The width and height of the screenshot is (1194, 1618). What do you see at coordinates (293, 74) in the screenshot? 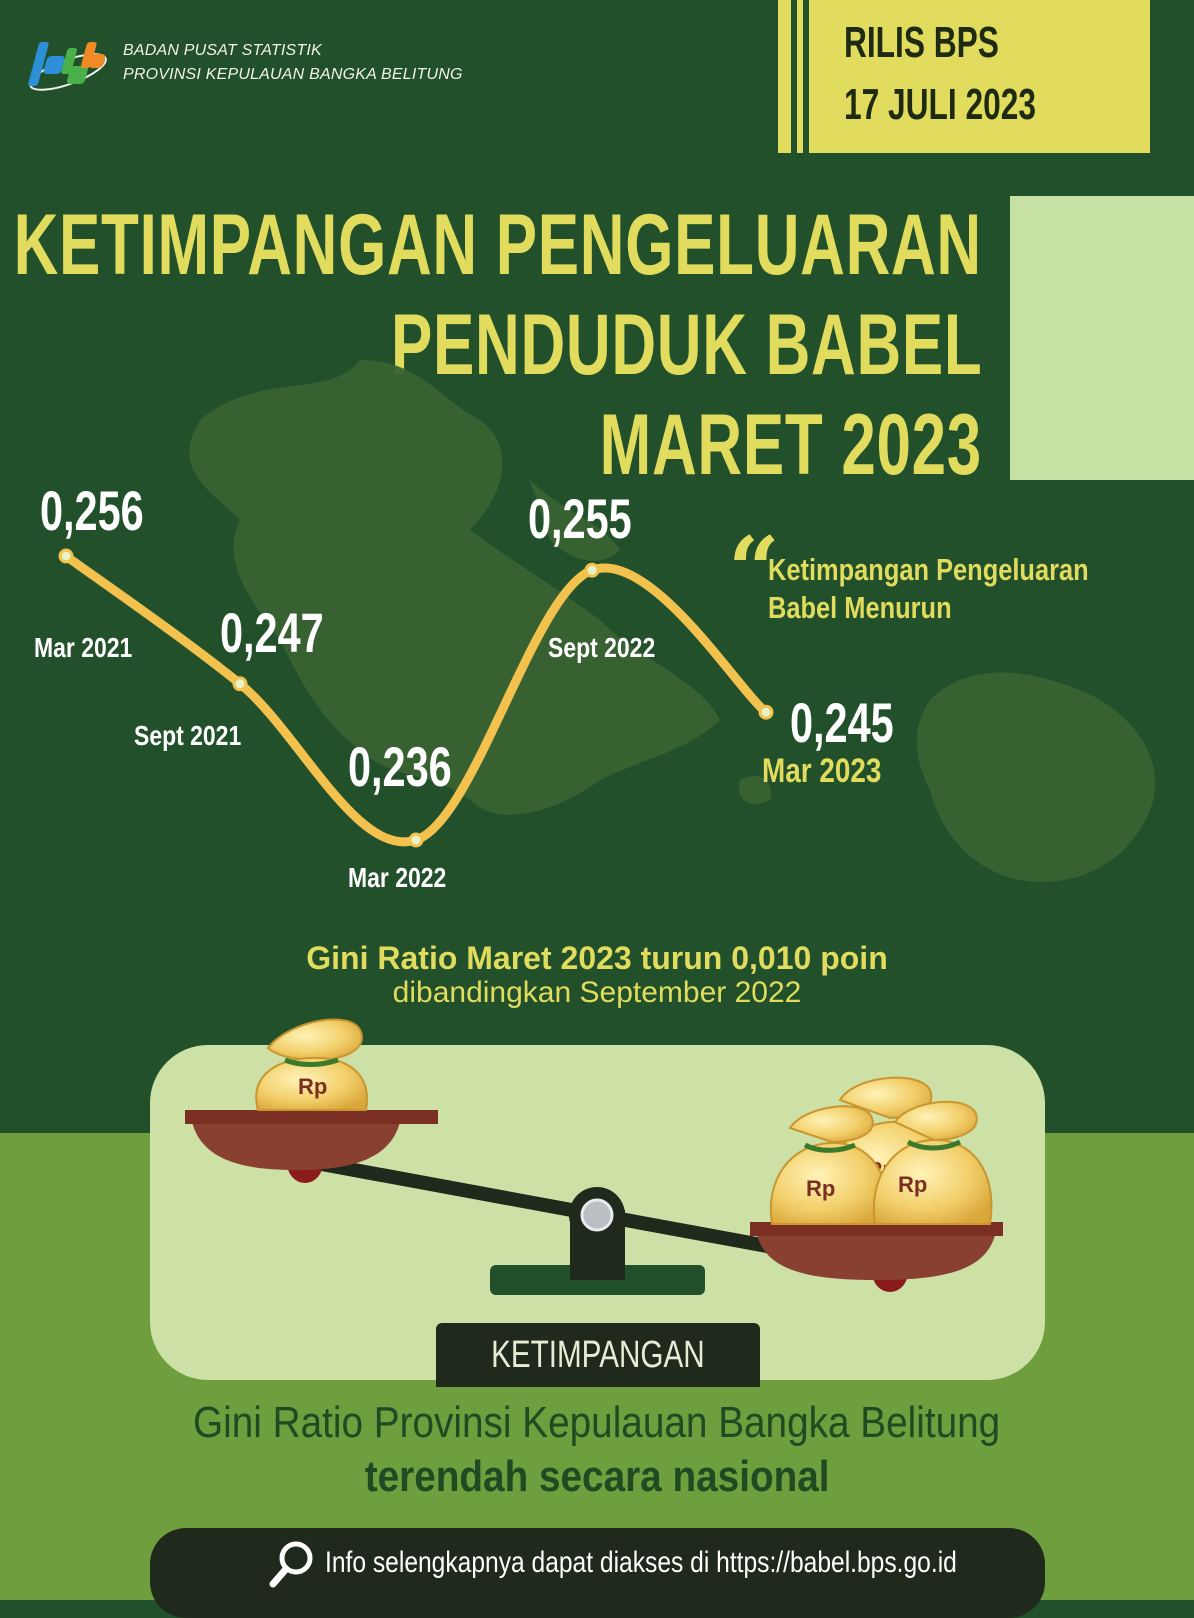
I see `org-province: PROVINSI KEPULAUAN BANGKA BELITUNG` at bounding box center [293, 74].